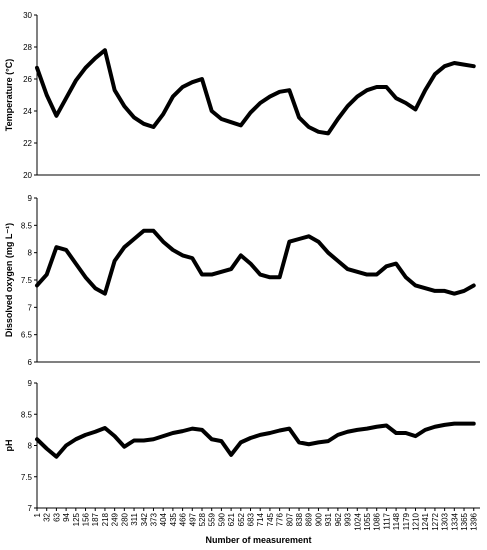  What do you see at coordinates (66, 516) in the screenshot?
I see `x-tick-label: 94` at bounding box center [66, 516].